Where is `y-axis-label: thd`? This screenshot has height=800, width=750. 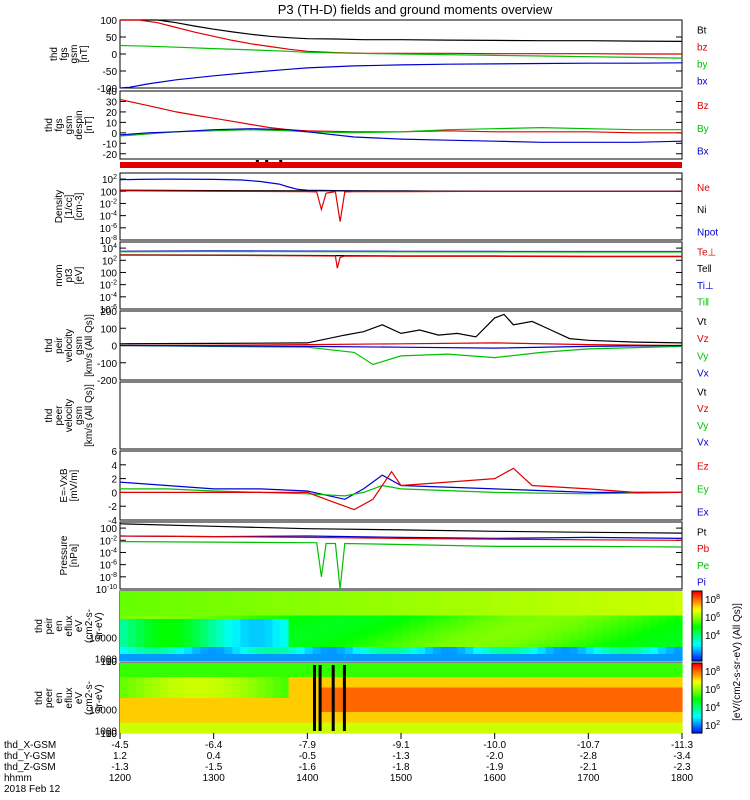 y-axis-label: thd is located at coordinates (49, 125).